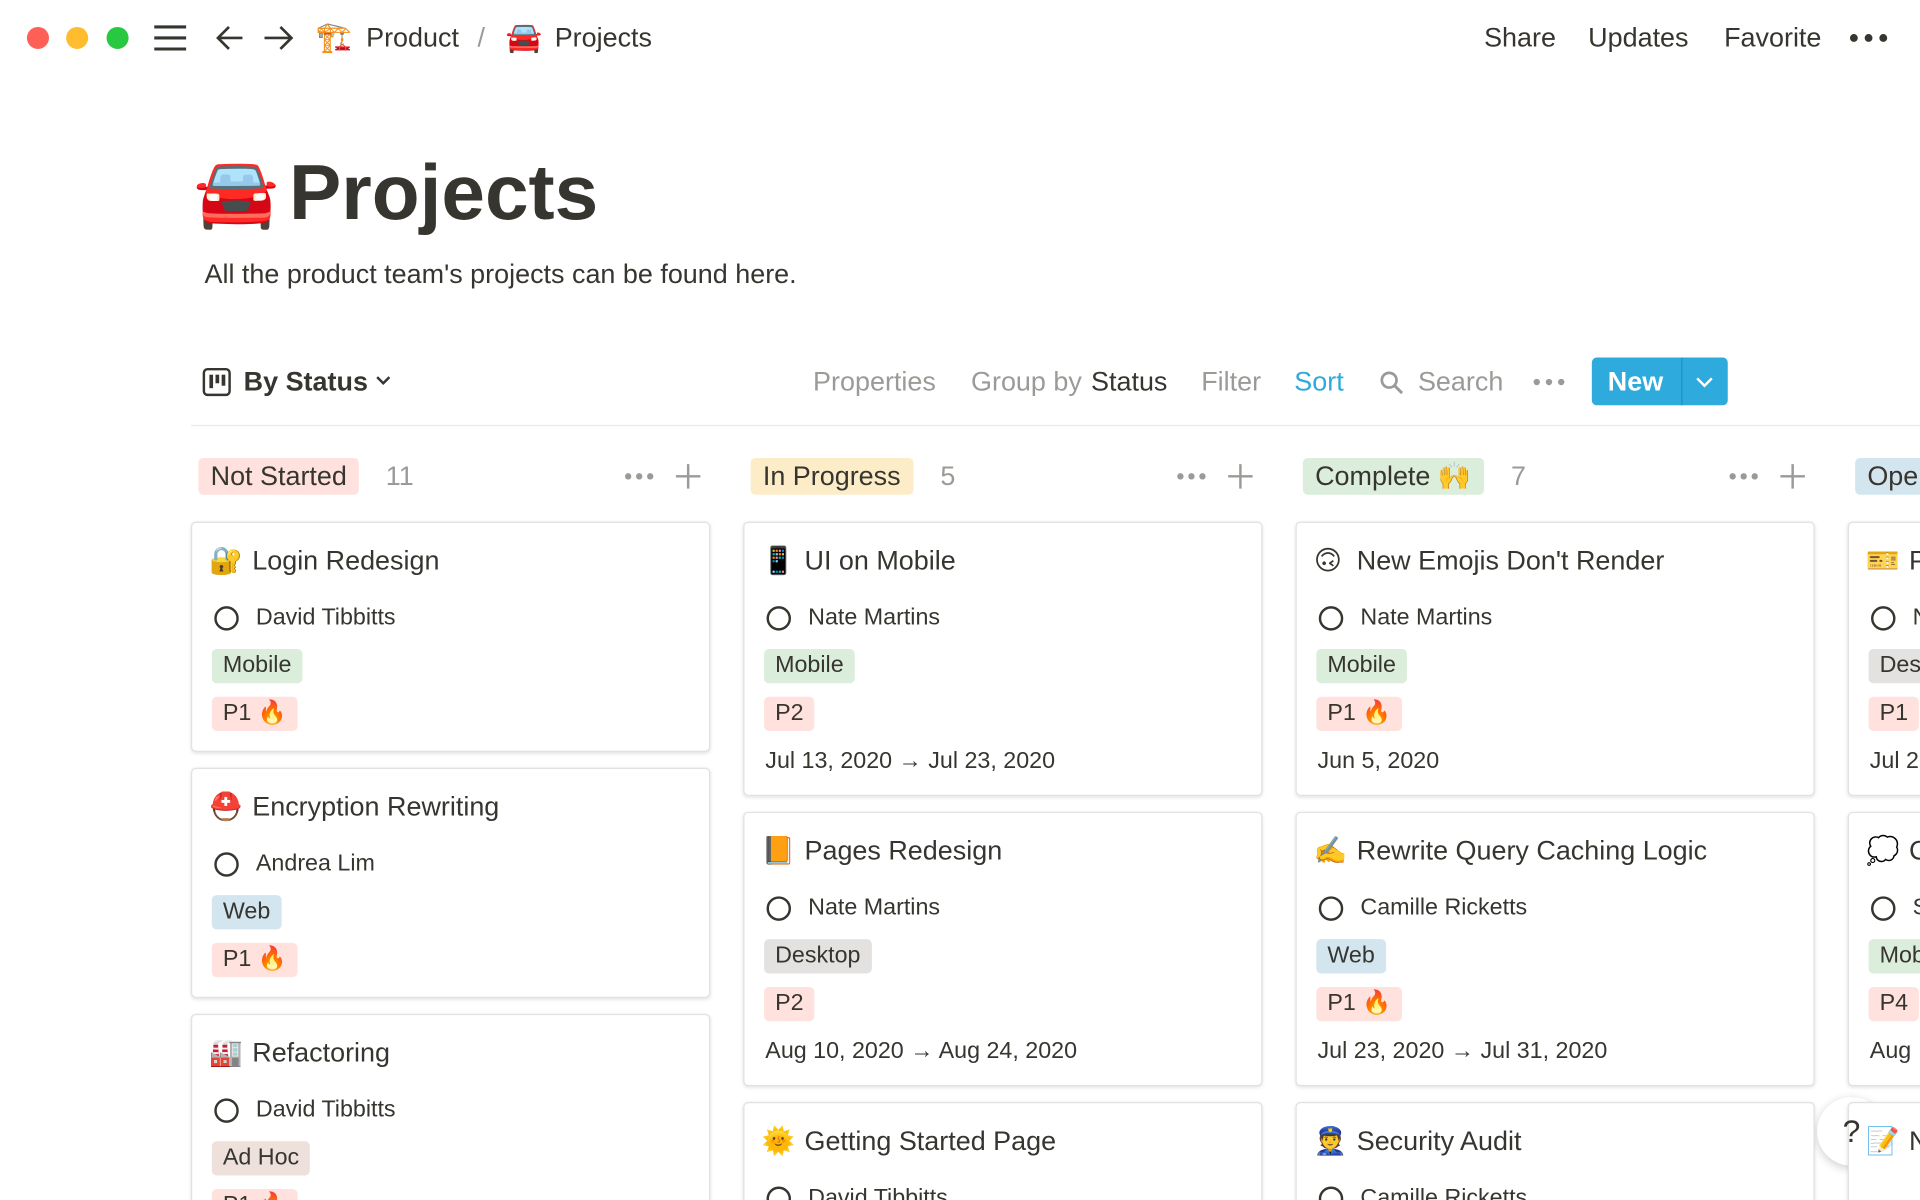  I want to click on search: Search, so click(1460, 381).